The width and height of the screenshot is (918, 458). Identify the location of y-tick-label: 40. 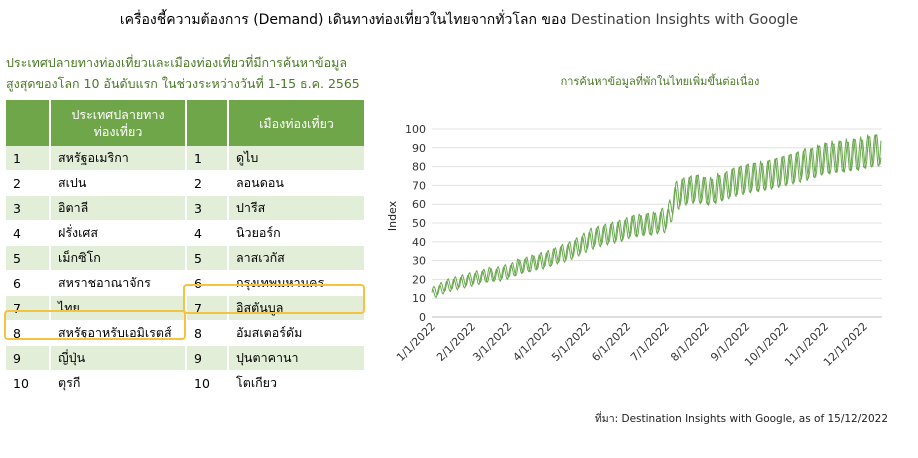
(419, 242).